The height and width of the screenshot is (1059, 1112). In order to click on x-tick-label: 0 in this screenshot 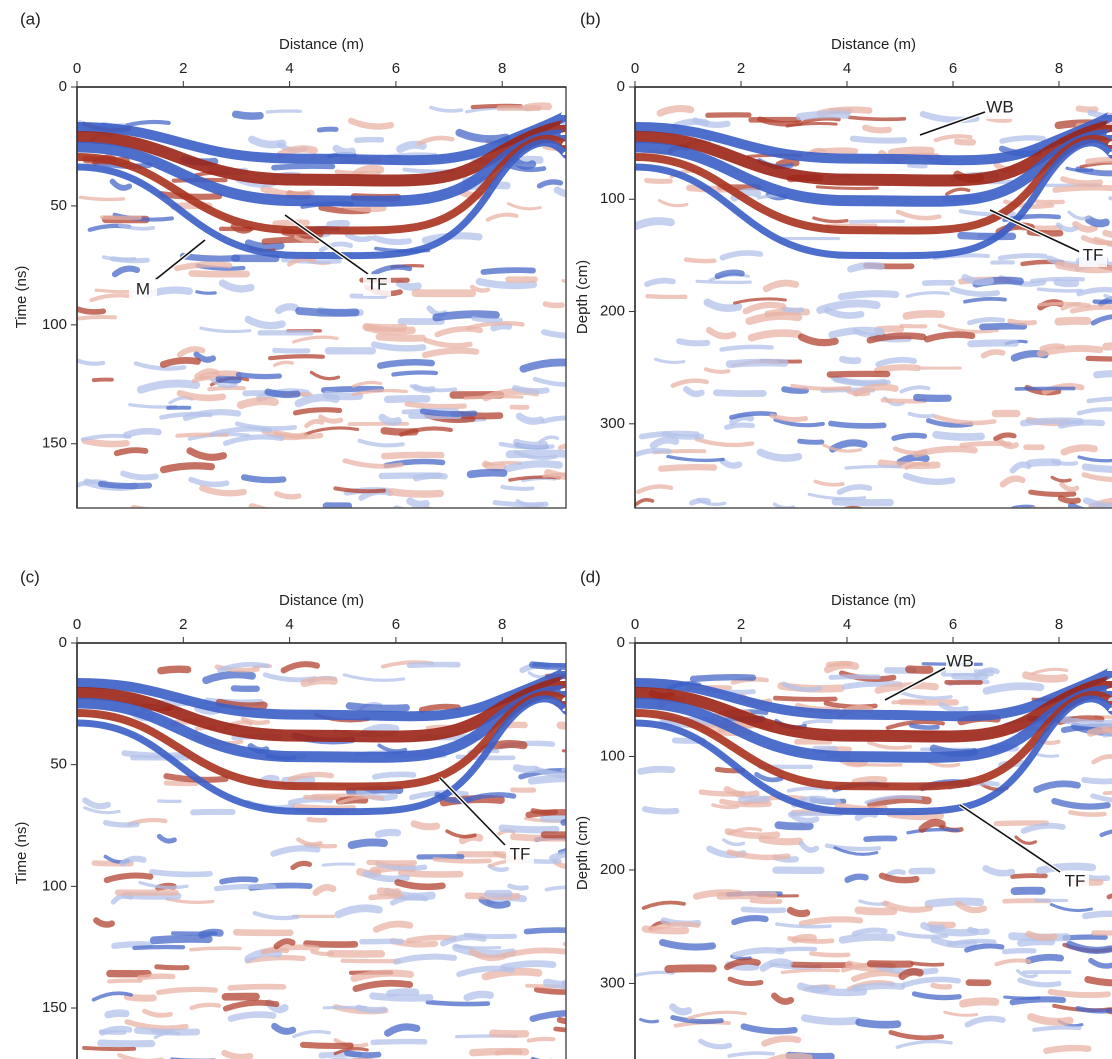, I will do `click(635, 68)`.